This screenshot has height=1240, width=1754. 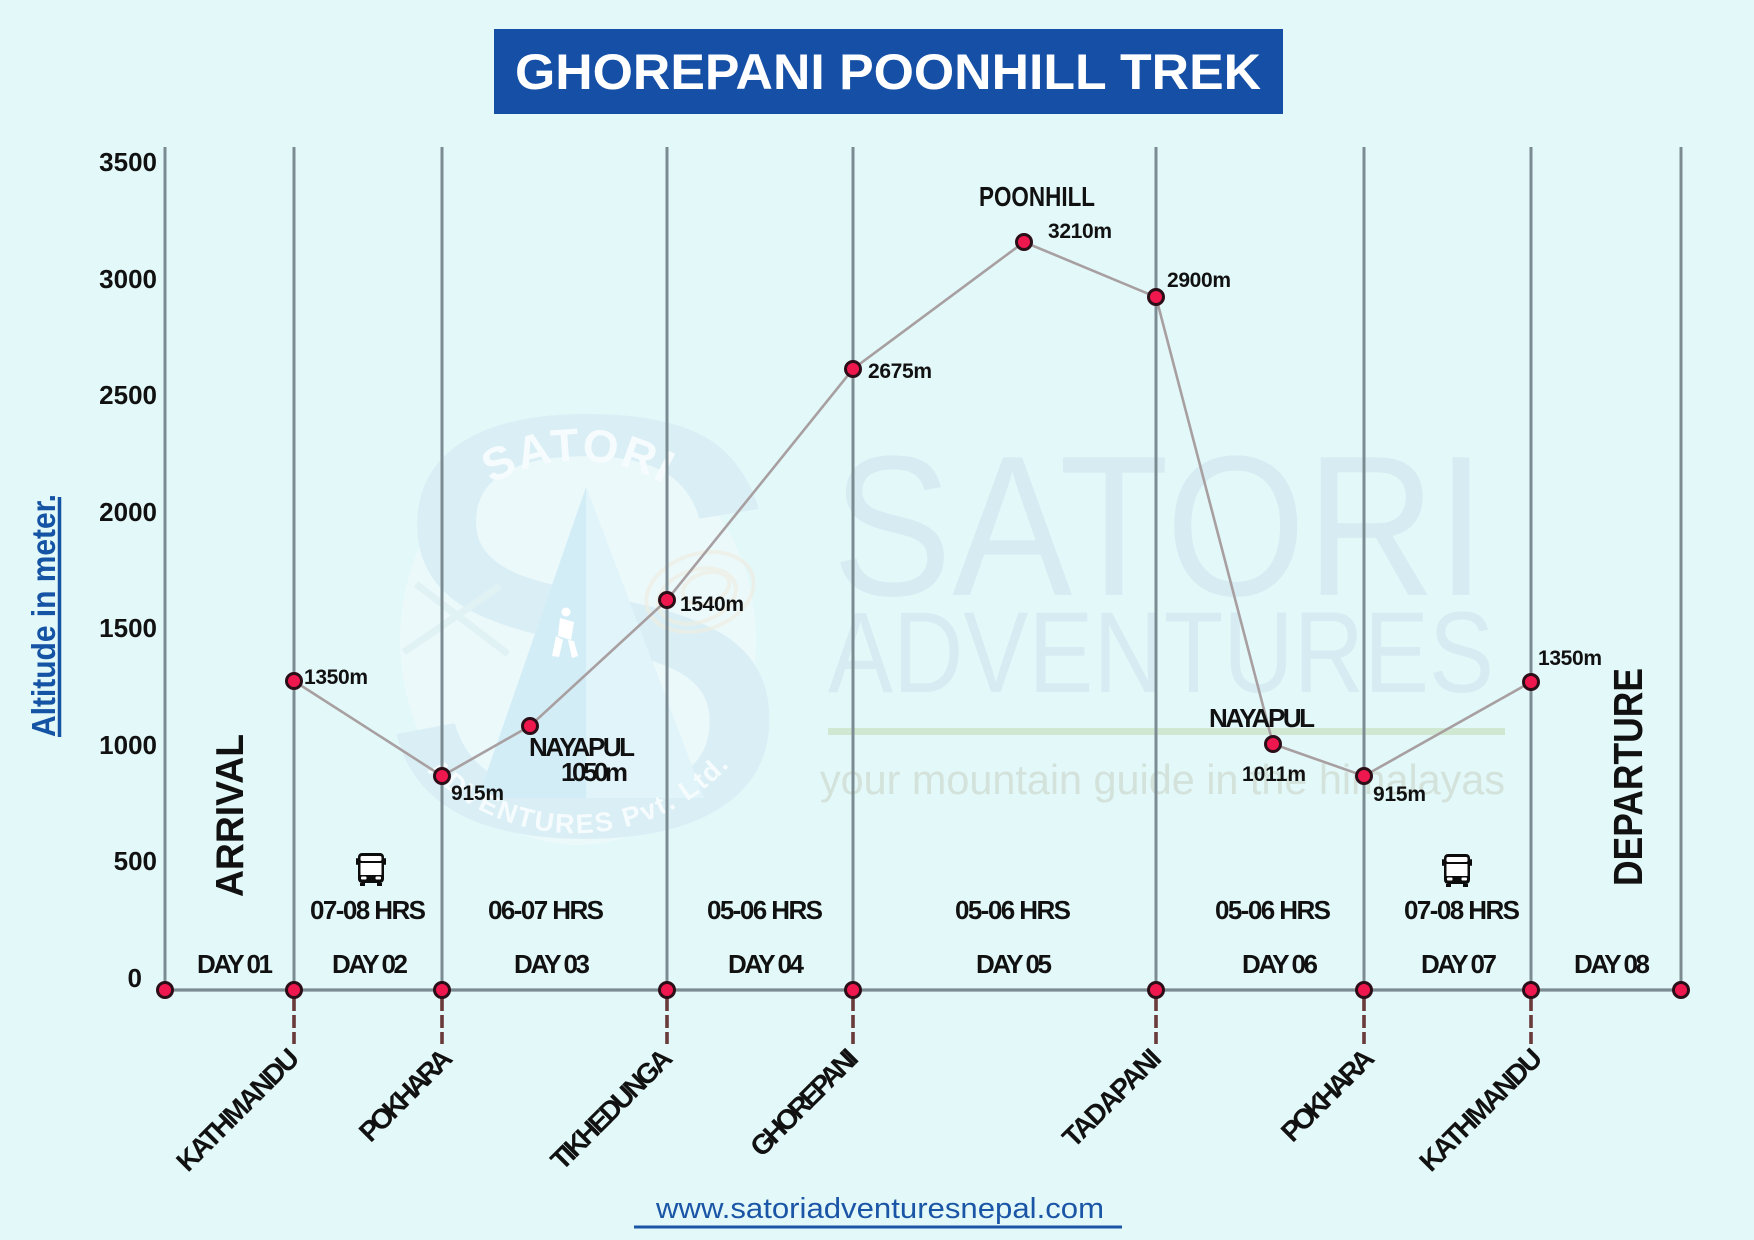 I want to click on svg-text: 06-07 HRS, so click(x=546, y=910).